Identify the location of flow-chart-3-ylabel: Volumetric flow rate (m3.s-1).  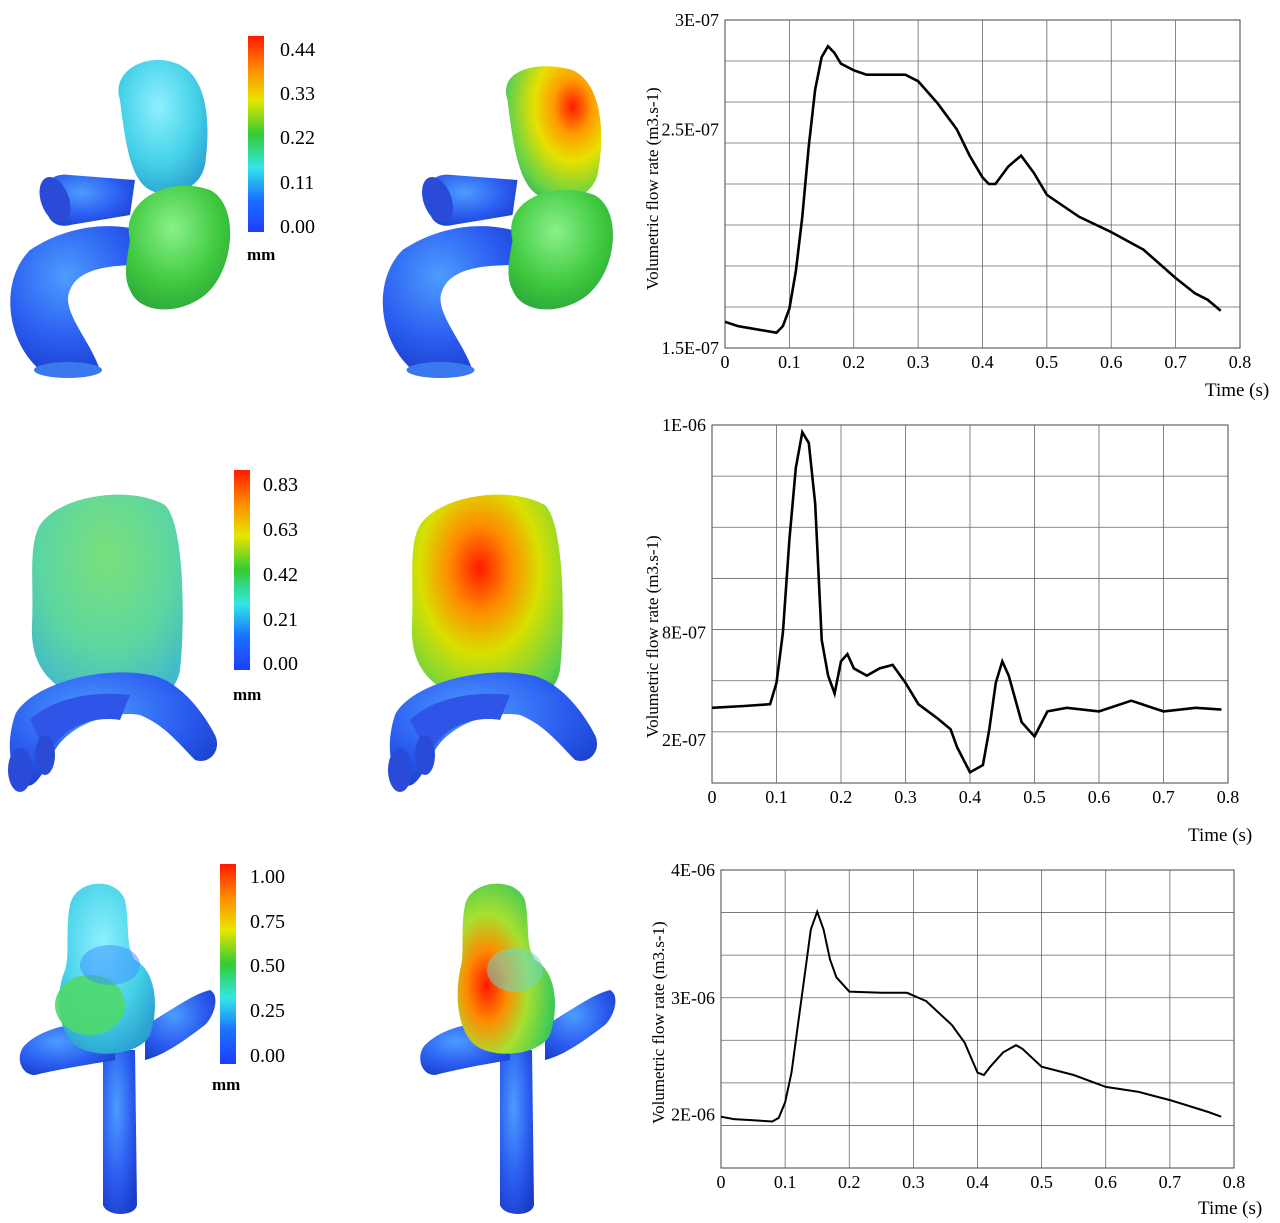
(658, 1022).